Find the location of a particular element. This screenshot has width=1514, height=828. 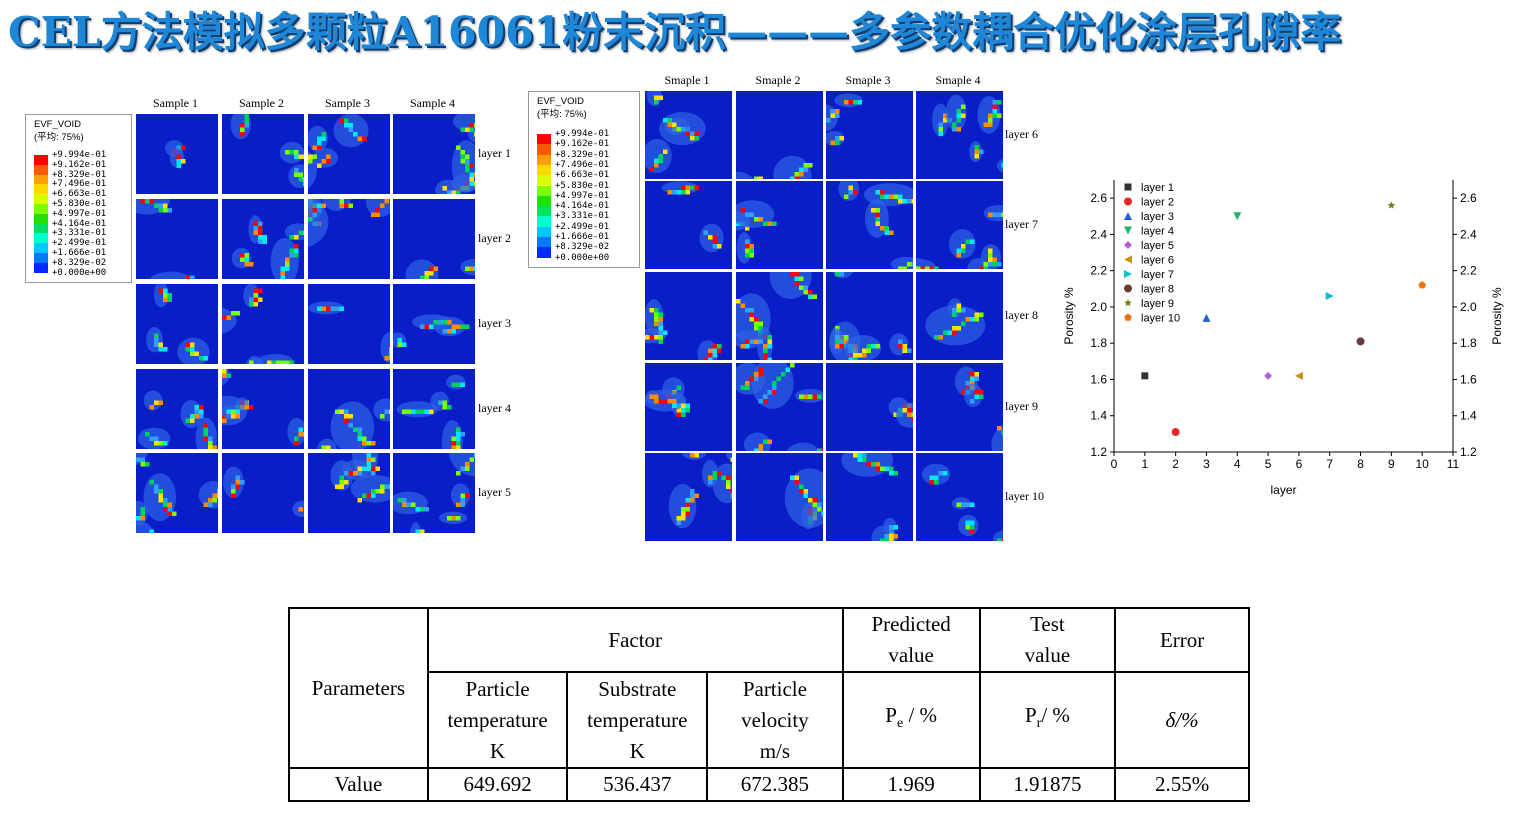

legend-subtitle: (平均: 75%) is located at coordinates (59, 137).